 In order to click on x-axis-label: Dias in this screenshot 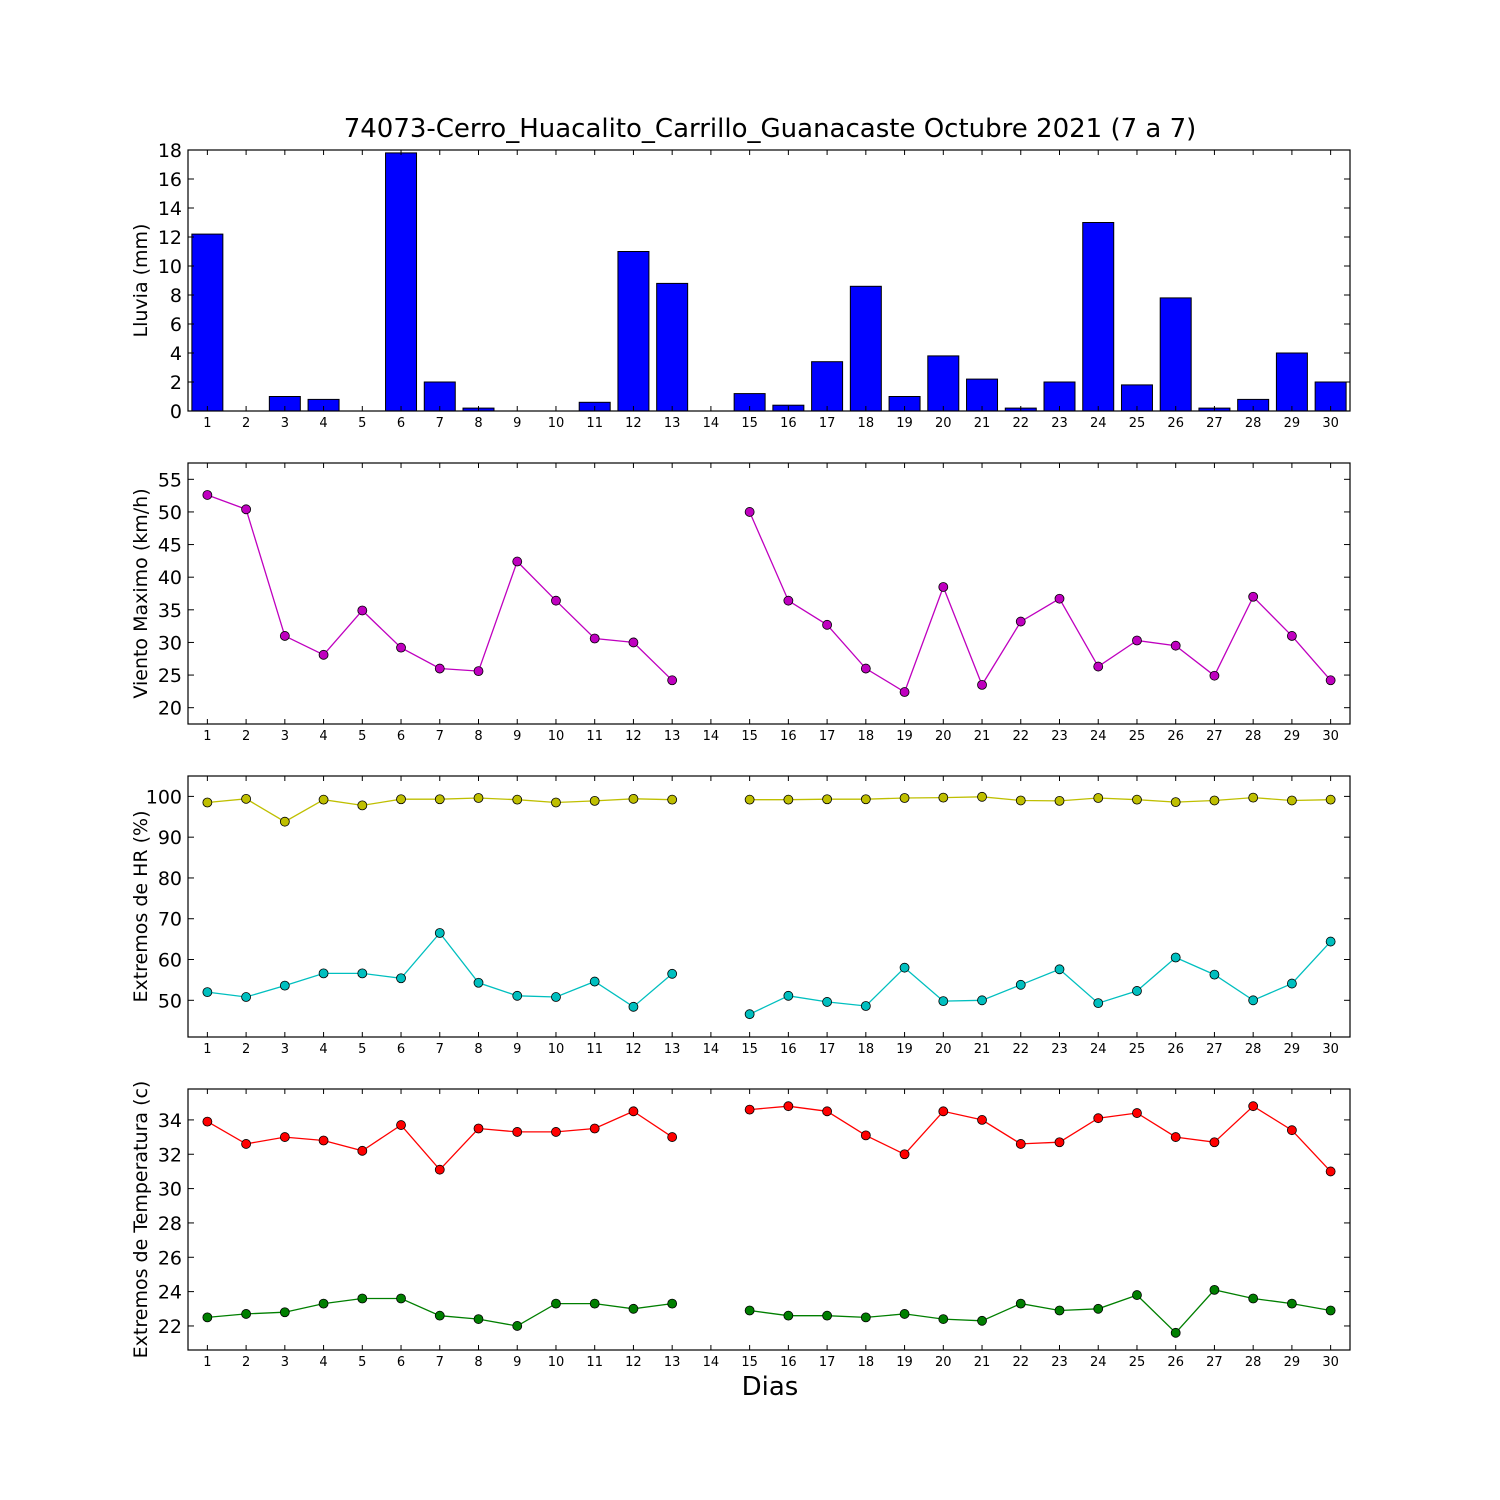, I will do `click(770, 1387)`.